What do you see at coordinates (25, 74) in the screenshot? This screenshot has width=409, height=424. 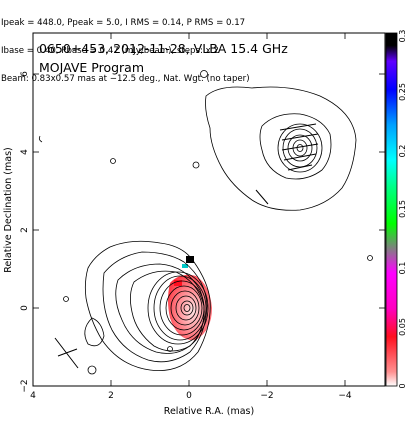 I see `y-tick-label: 6` at bounding box center [25, 74].